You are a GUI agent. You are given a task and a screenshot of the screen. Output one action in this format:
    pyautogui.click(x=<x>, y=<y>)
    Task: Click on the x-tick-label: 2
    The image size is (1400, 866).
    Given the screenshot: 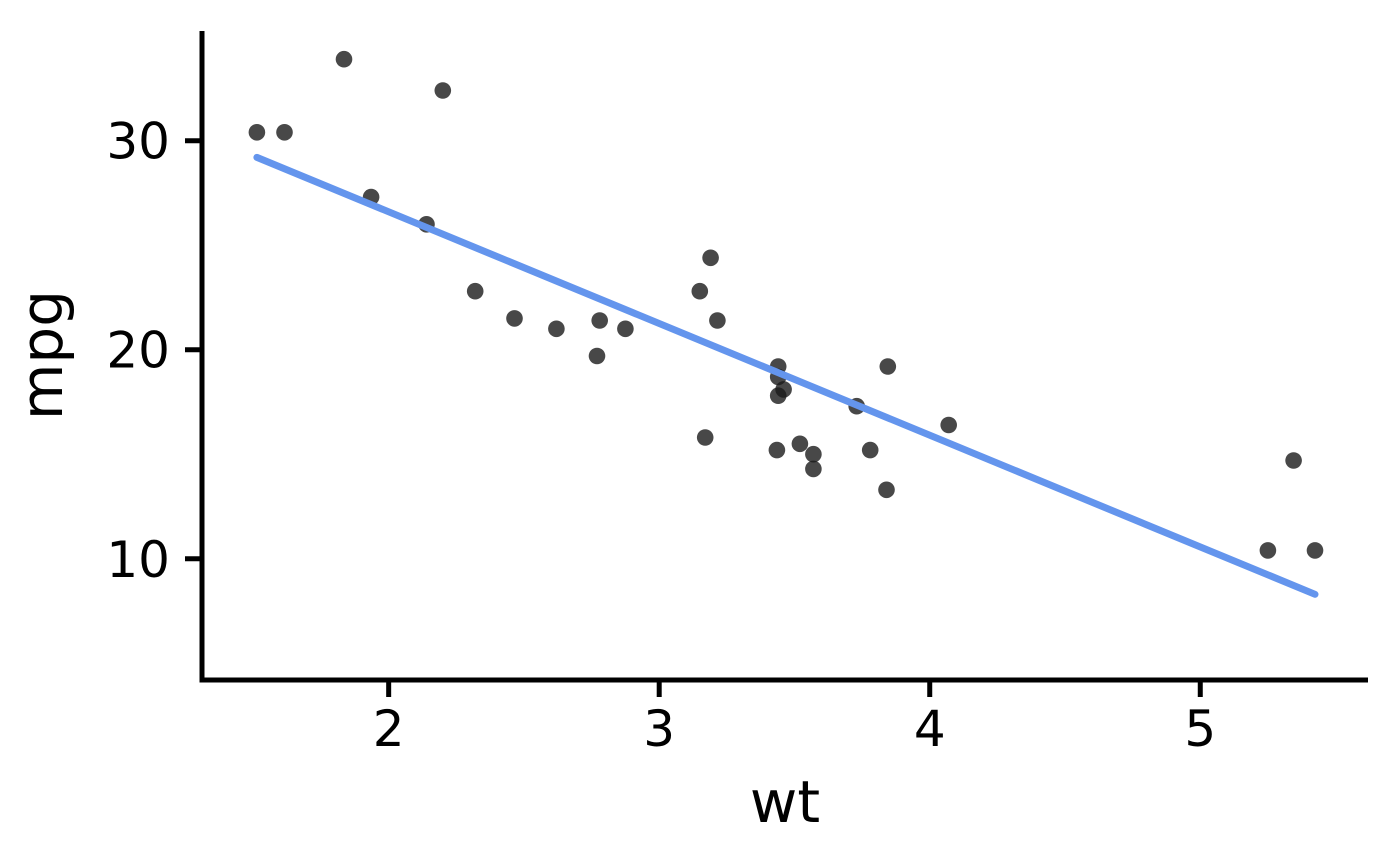 What is the action you would take?
    pyautogui.click(x=389, y=729)
    